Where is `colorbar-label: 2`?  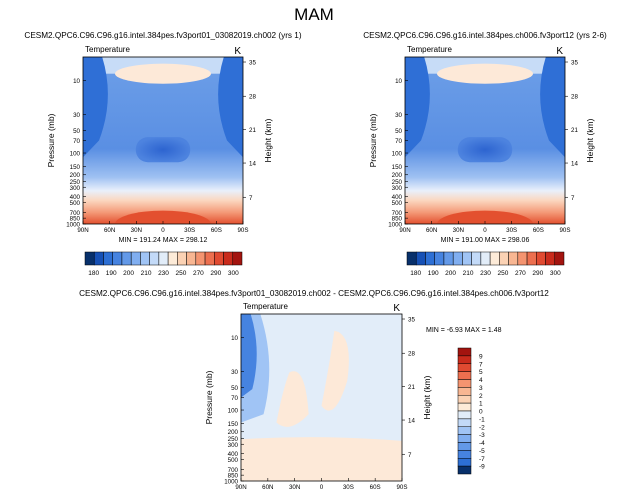
colorbar-label: 2 is located at coordinates (481, 396).